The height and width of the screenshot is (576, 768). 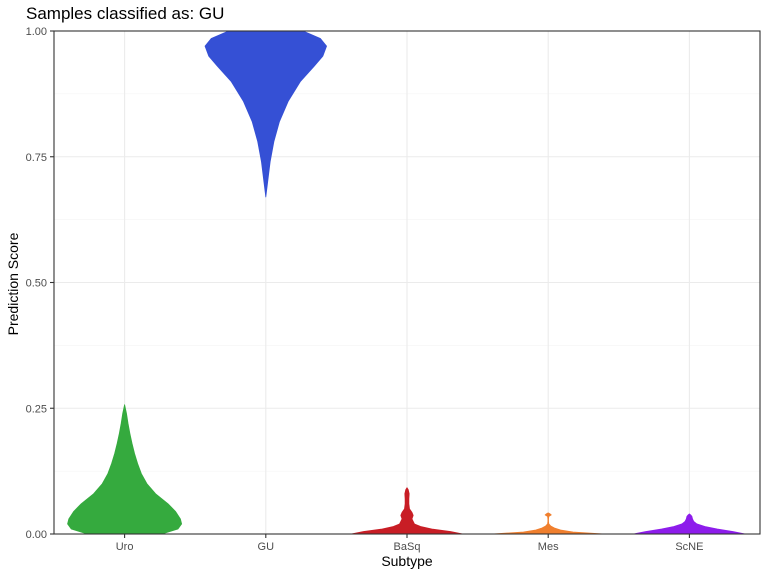 What do you see at coordinates (265, 114) in the screenshot?
I see `violin-gu` at bounding box center [265, 114].